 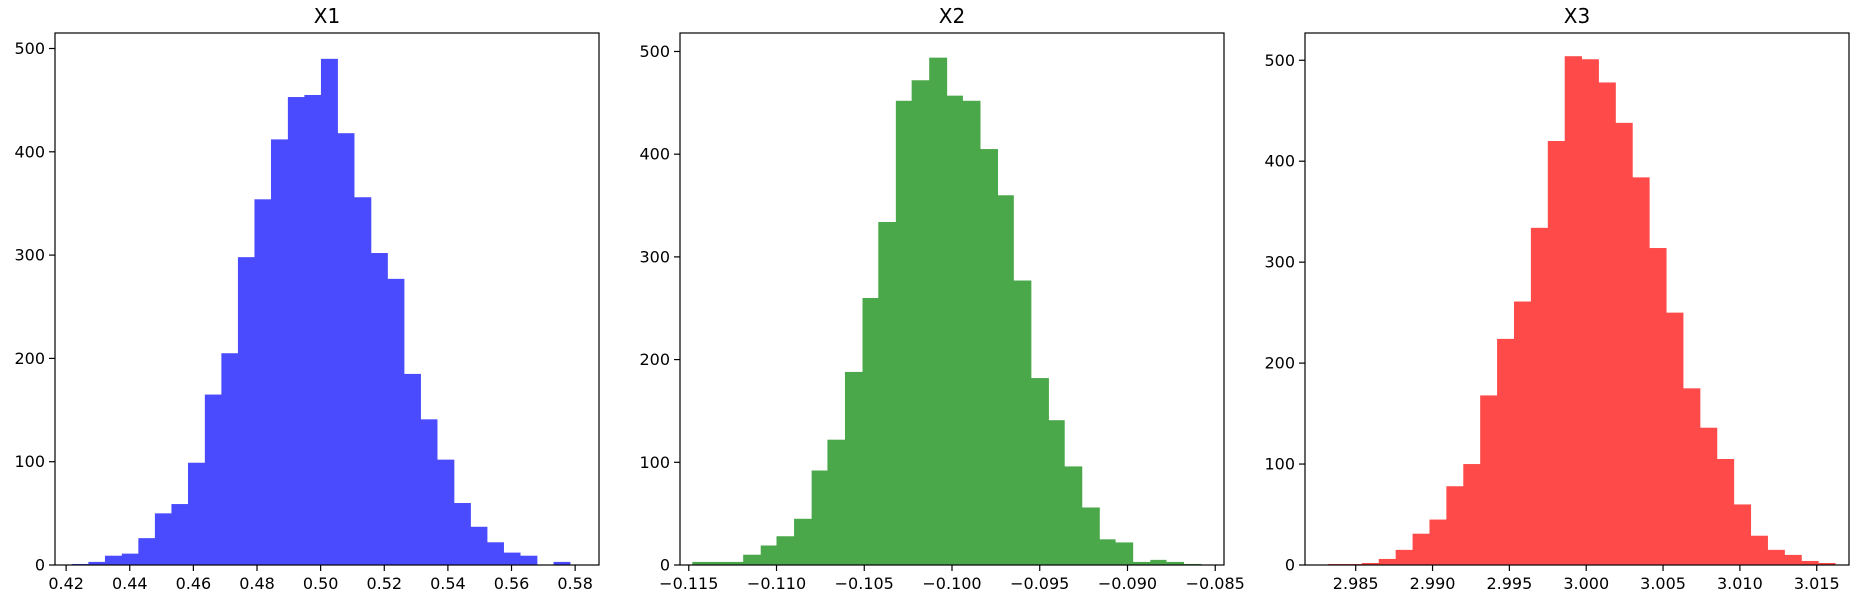 What do you see at coordinates (1817, 583) in the screenshot?
I see `x-tick-label: 3.015` at bounding box center [1817, 583].